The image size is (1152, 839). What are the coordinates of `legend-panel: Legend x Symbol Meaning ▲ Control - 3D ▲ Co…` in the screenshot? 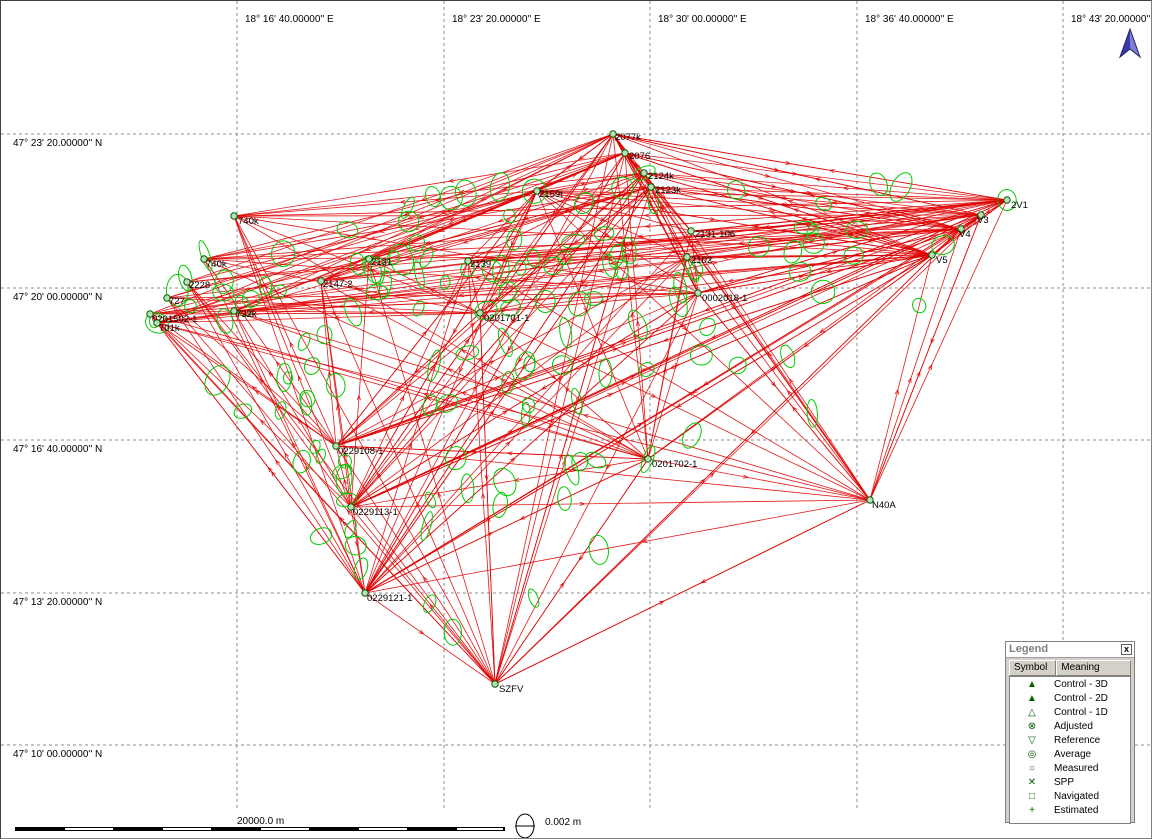 It's located at (1070, 732).